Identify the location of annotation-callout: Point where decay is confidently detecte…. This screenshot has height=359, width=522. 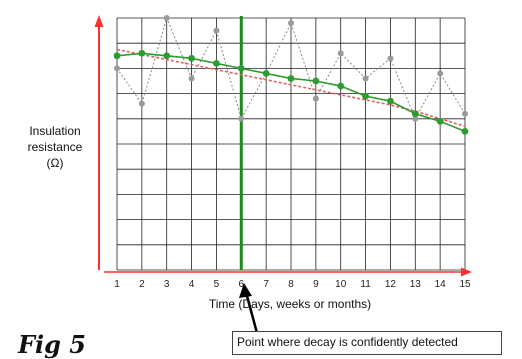
(367, 343).